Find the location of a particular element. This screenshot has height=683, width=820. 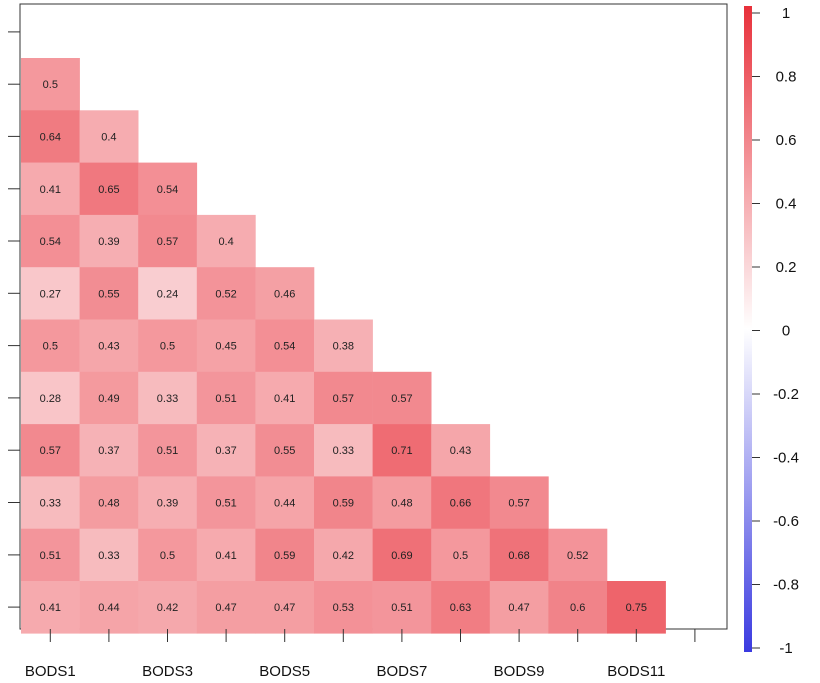

cell-value-label: 0.4 is located at coordinates (225, 242).